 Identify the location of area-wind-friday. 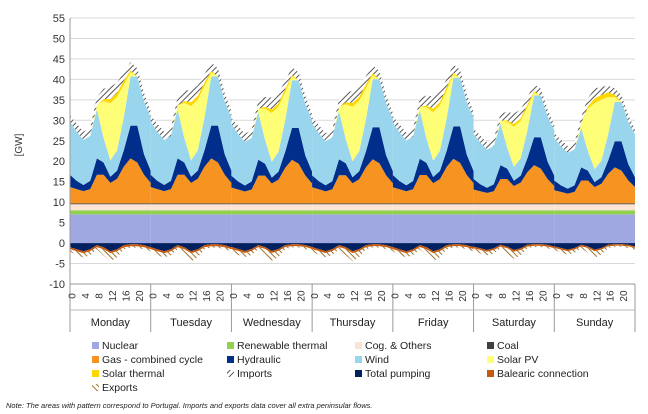
(433, 131).